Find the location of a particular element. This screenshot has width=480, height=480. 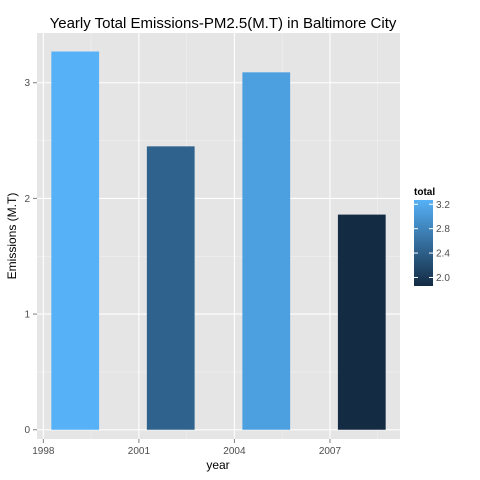

y-tick-label: 3 is located at coordinates (27, 83).